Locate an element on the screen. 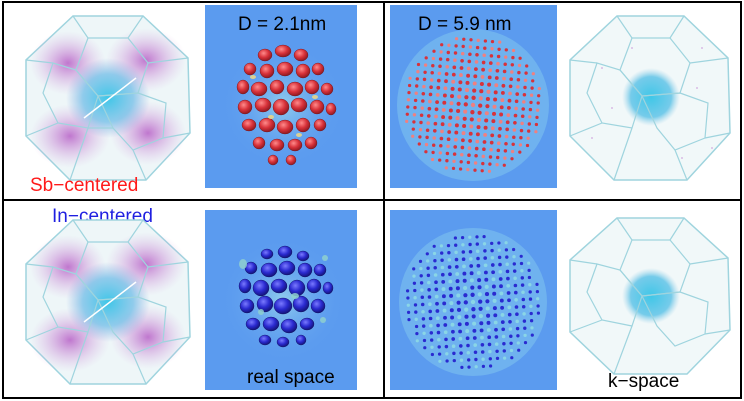 This screenshot has height=401, width=744. brillouin-zone-in-large is located at coordinates (650, 298).